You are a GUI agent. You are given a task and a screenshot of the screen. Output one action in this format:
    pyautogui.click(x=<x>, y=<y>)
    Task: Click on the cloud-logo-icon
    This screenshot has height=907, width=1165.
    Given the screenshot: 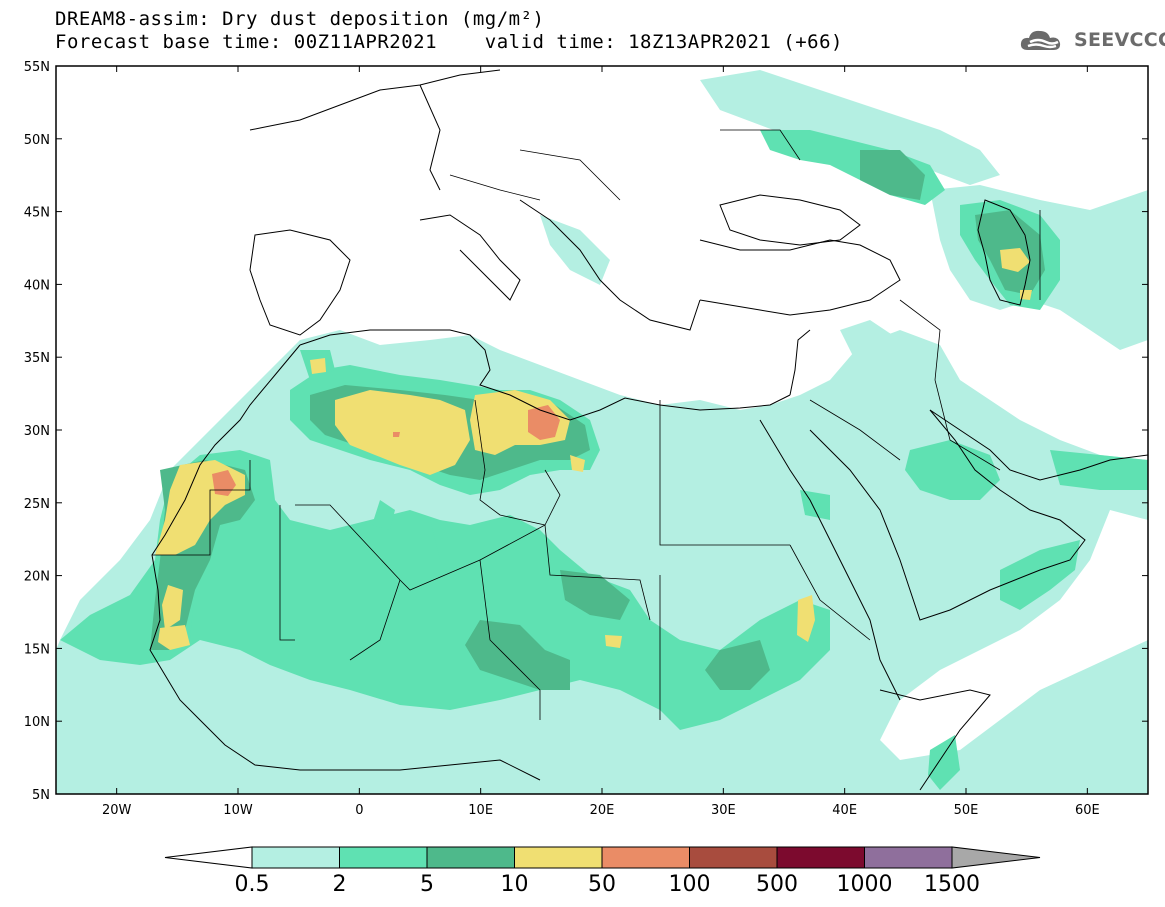 What is the action you would take?
    pyautogui.click(x=1040, y=40)
    